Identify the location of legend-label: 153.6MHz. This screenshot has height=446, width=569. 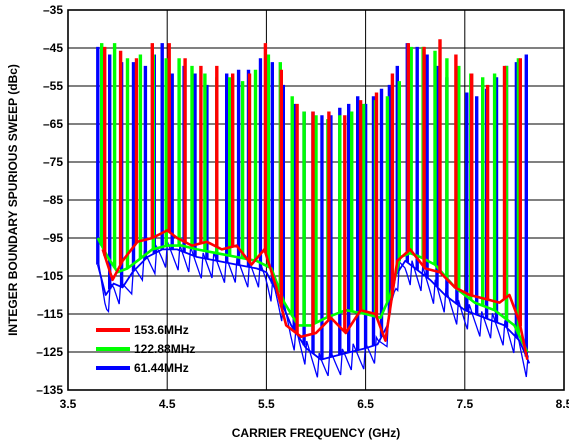
(161, 330).